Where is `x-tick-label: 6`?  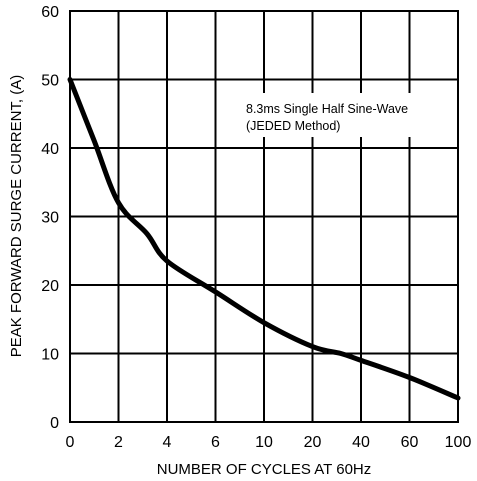
x-tick-label: 6 is located at coordinates (215, 442).